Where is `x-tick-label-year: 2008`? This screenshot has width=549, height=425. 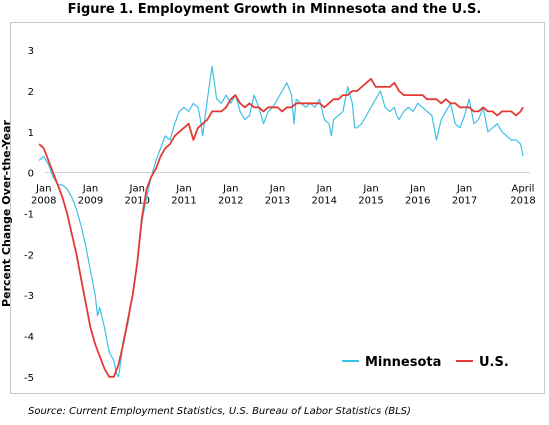 x-tick-label-year: 2008 is located at coordinates (43, 201).